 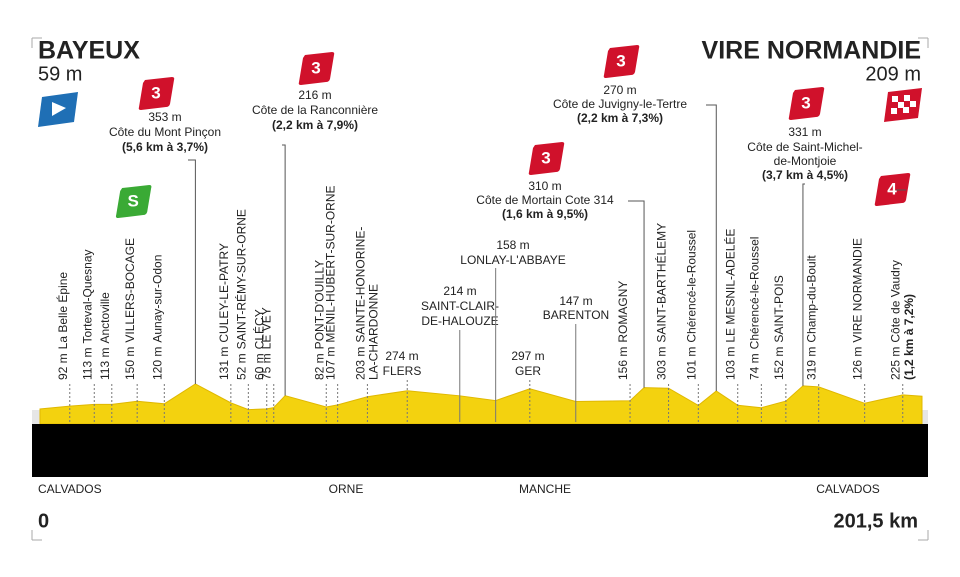 I want to click on waypoint-altitude: 74 m, so click(x=755, y=366).